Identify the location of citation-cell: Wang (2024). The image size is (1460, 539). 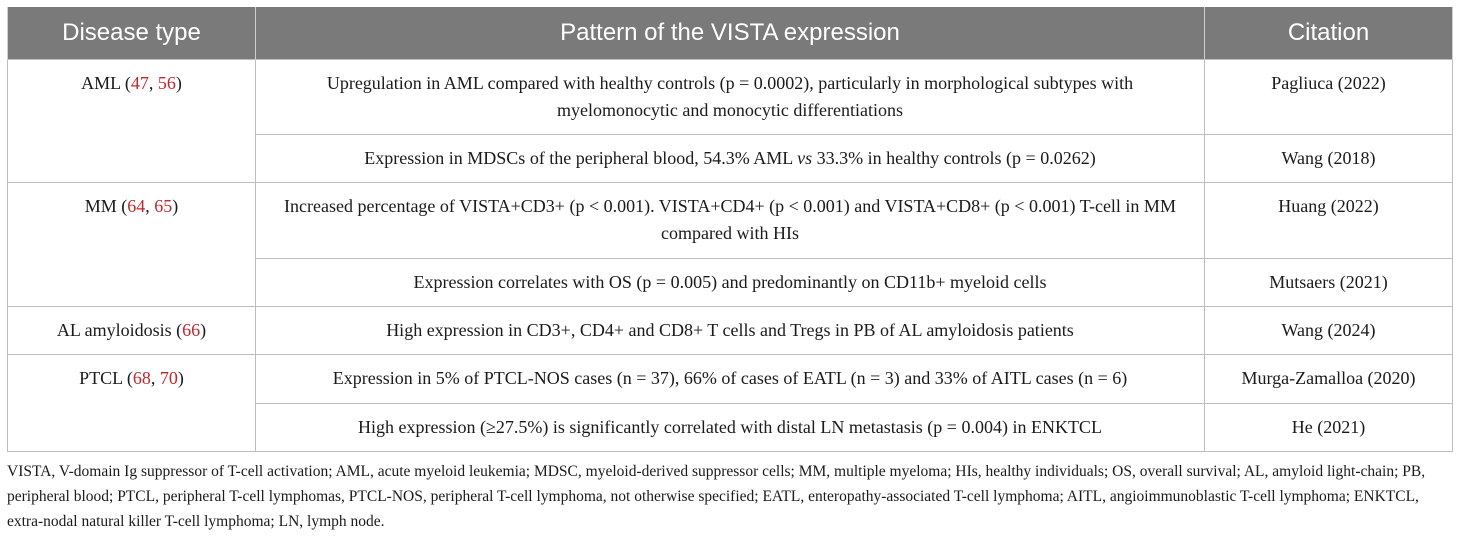
(1328, 330).